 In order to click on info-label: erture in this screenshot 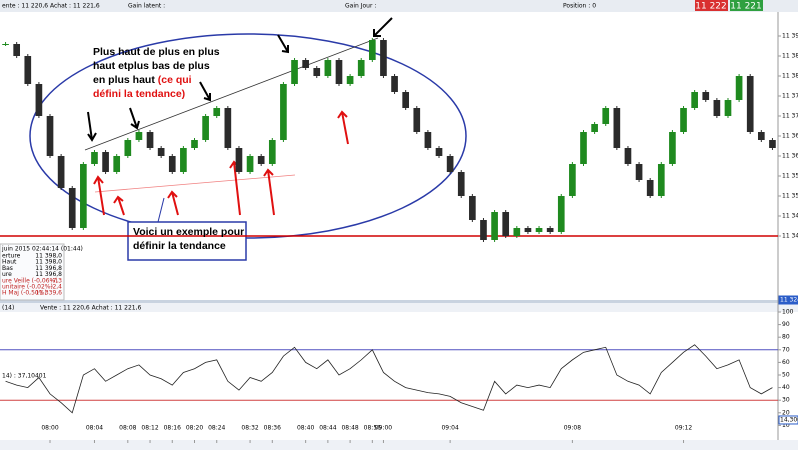, I will do `click(11, 256)`.